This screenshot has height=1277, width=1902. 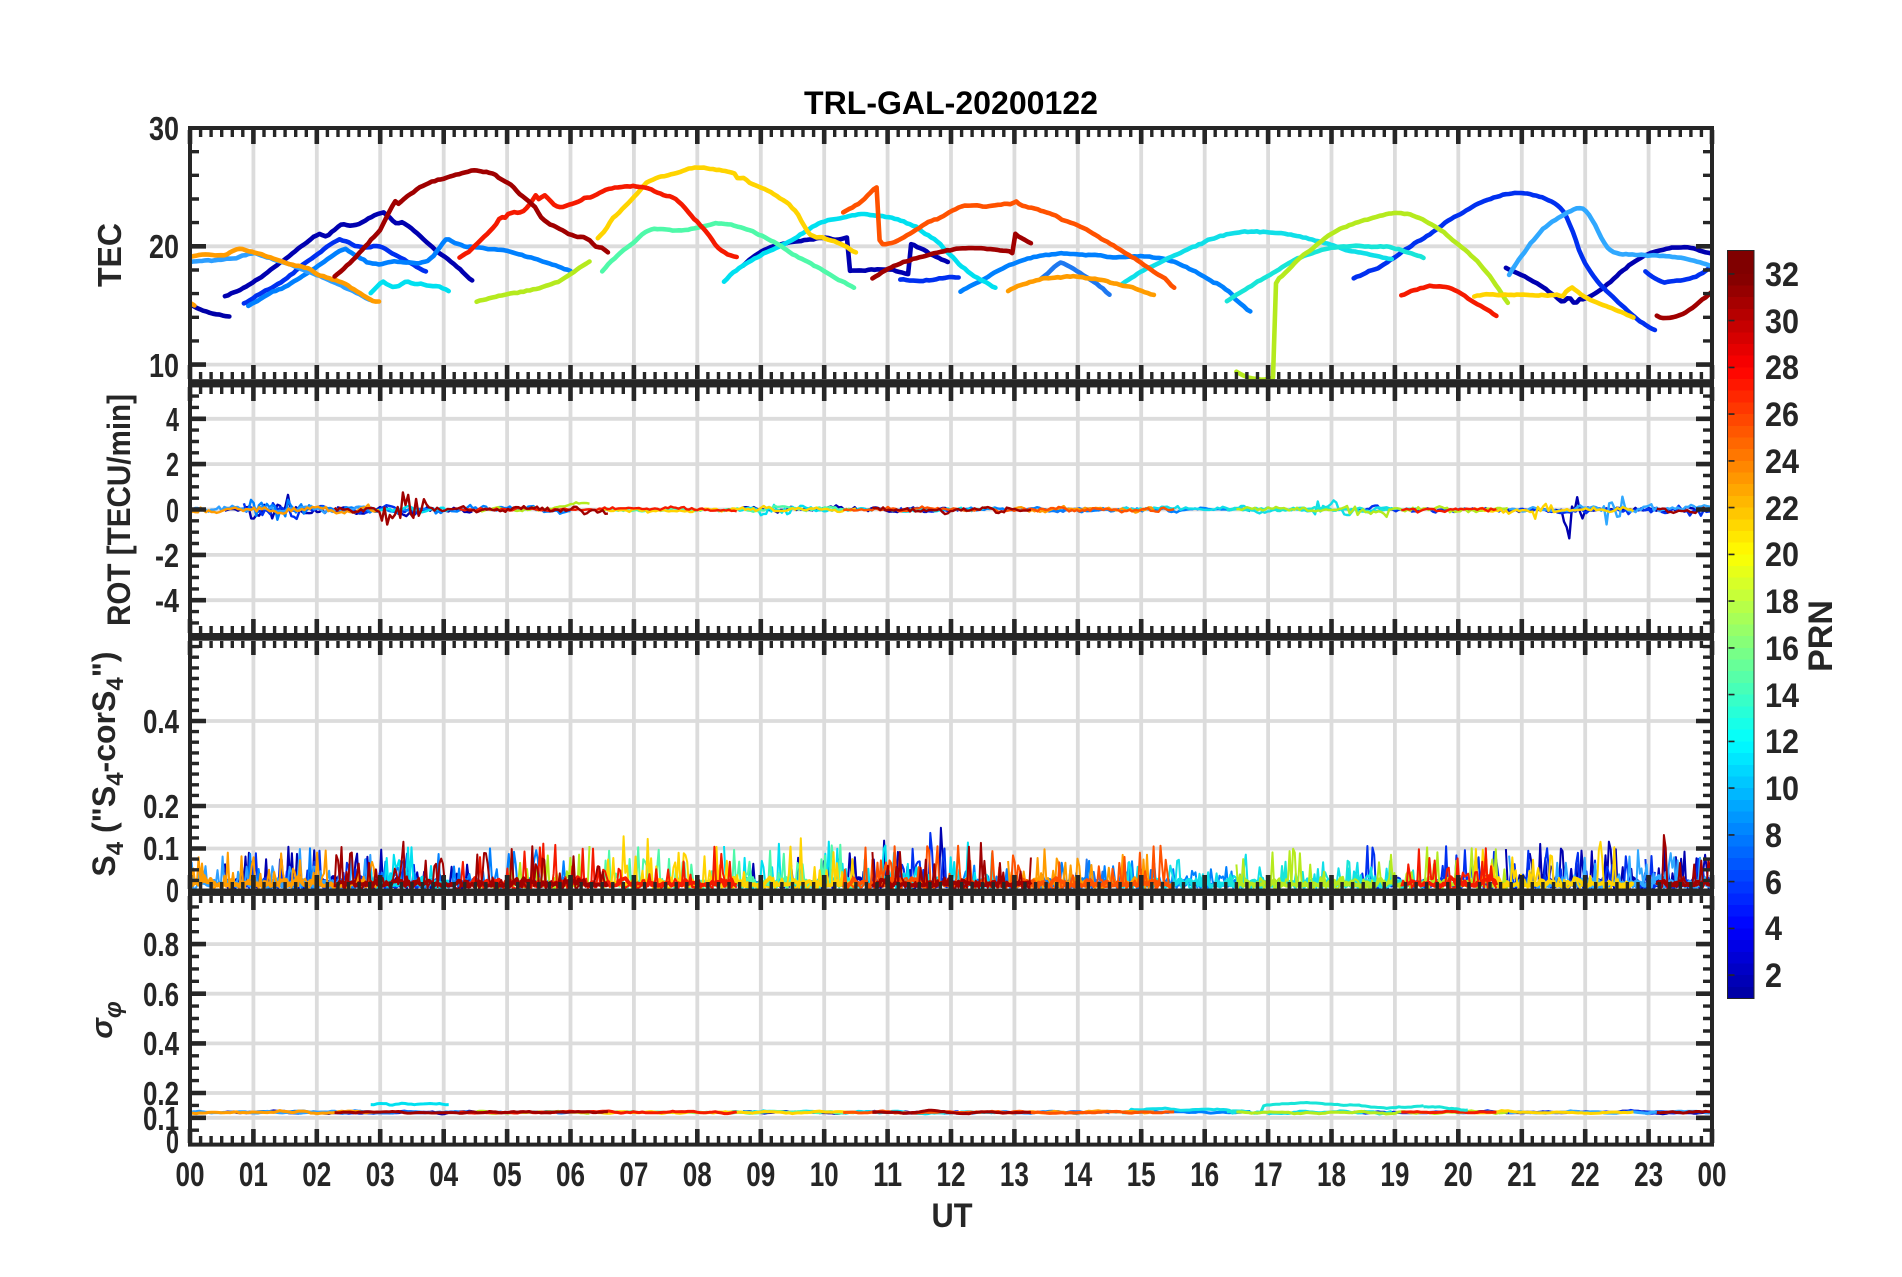 What do you see at coordinates (1821, 636) in the screenshot?
I see `svg-text: PRN` at bounding box center [1821, 636].